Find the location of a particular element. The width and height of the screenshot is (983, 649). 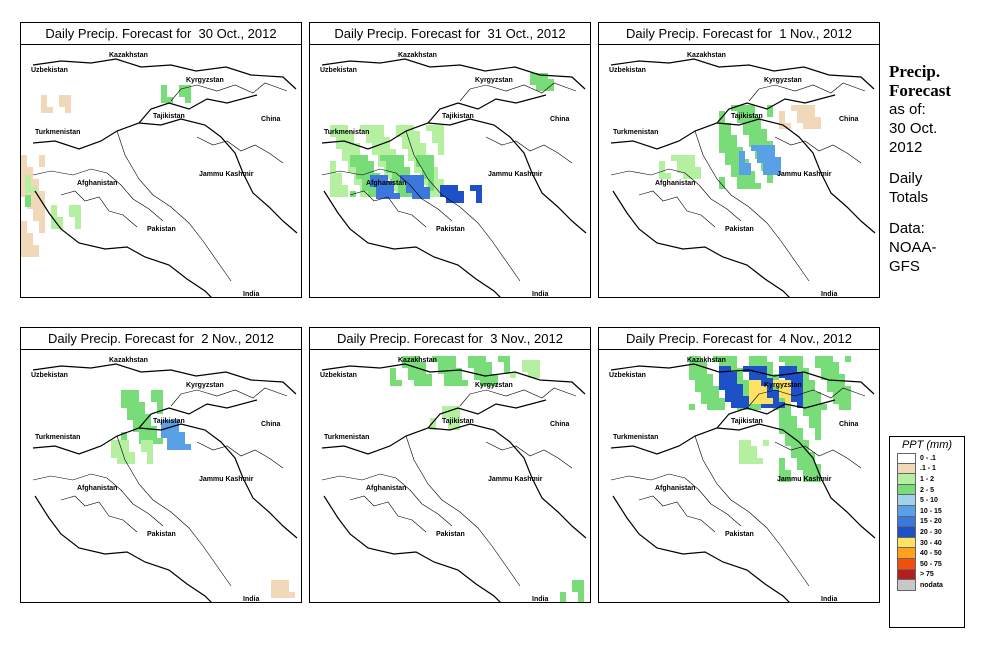

country-label-turkmenistan: Turkmenistan is located at coordinates (57, 437).